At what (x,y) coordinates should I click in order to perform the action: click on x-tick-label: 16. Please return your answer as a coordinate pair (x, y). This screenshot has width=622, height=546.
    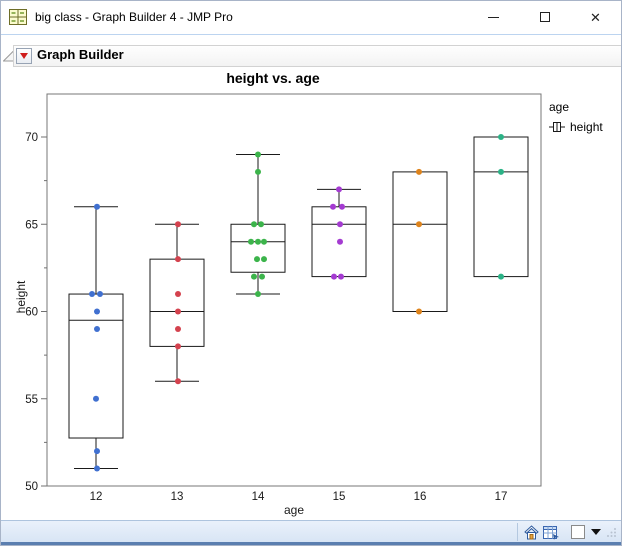
    Looking at the image, I should click on (420, 497).